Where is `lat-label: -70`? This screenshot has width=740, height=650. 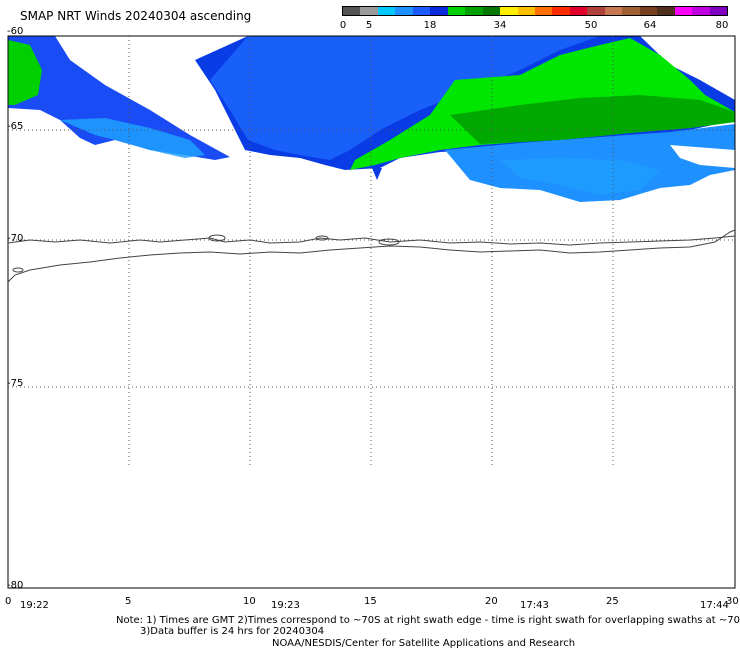 lat-label: -70 is located at coordinates (15, 238).